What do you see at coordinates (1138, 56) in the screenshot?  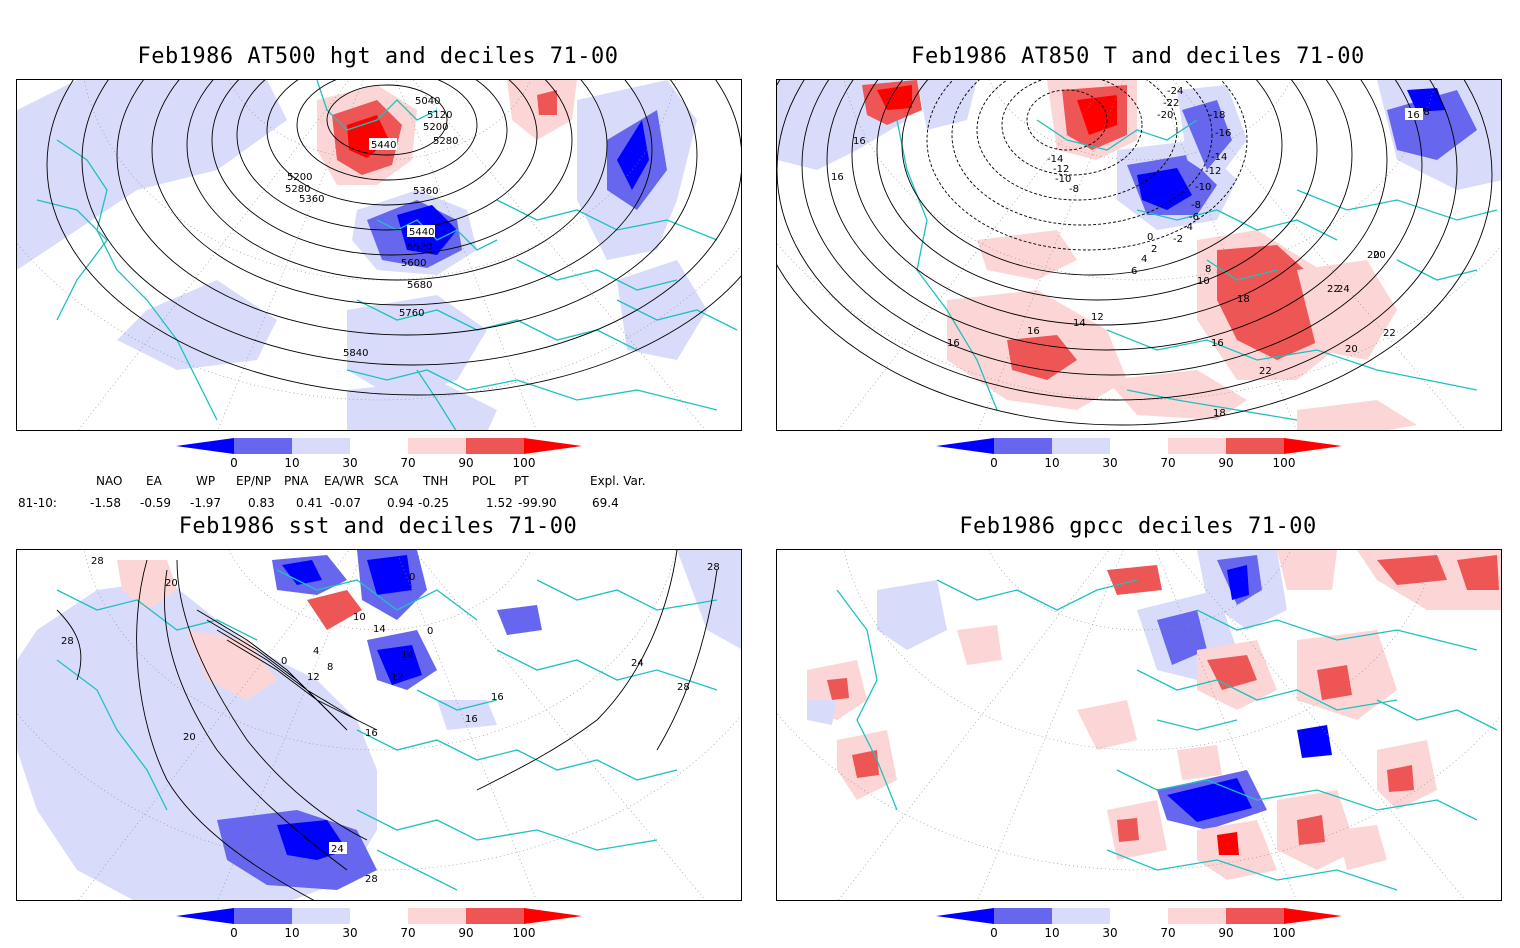 I see `panel-title-t850: Feb1986 AT850 T and deciles 71-00` at bounding box center [1138, 56].